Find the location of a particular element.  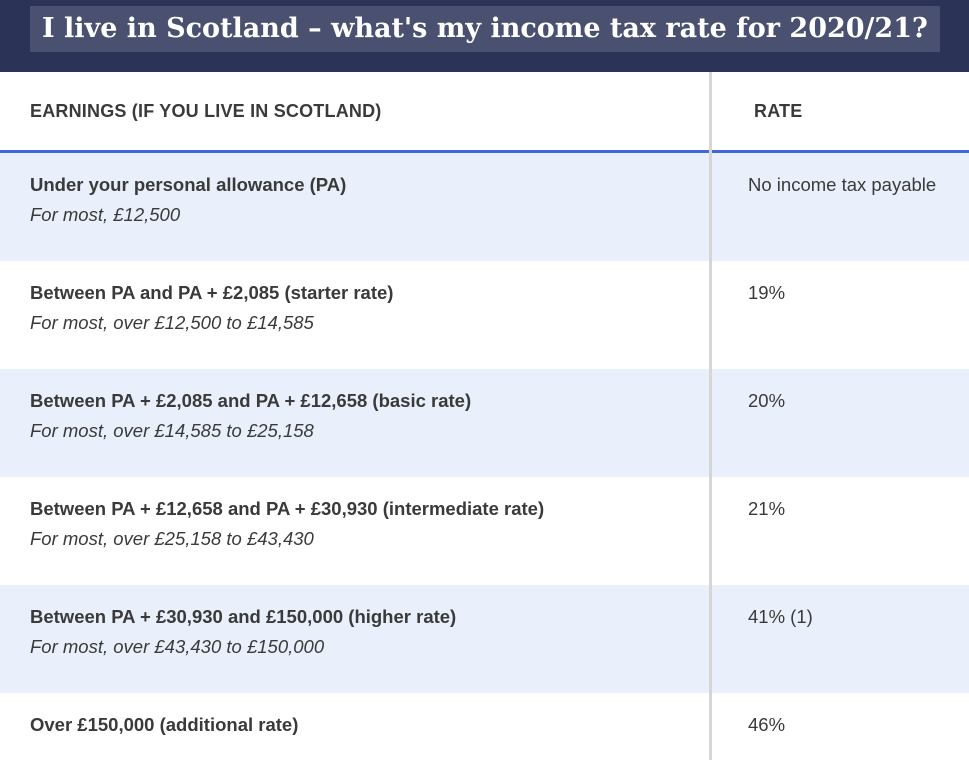

band-detail: For most, £12,500 is located at coordinates (105, 214).